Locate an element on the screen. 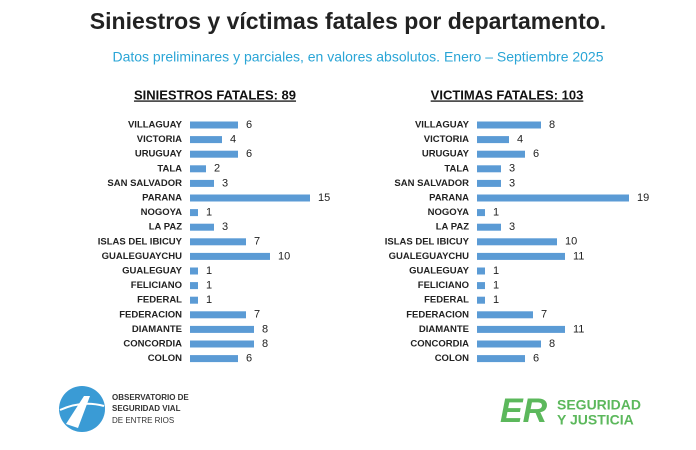  category-label: GUALEGUAY is located at coordinates (439, 271).